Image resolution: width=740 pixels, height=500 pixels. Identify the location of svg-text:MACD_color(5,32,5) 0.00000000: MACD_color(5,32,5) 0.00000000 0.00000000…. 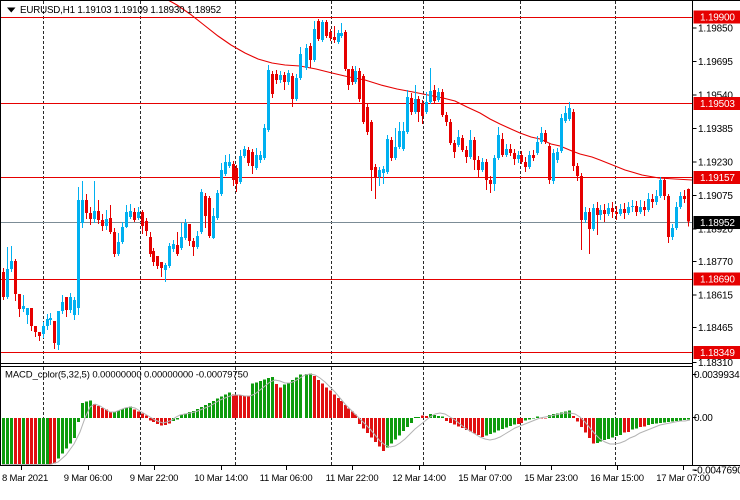
(126, 375).